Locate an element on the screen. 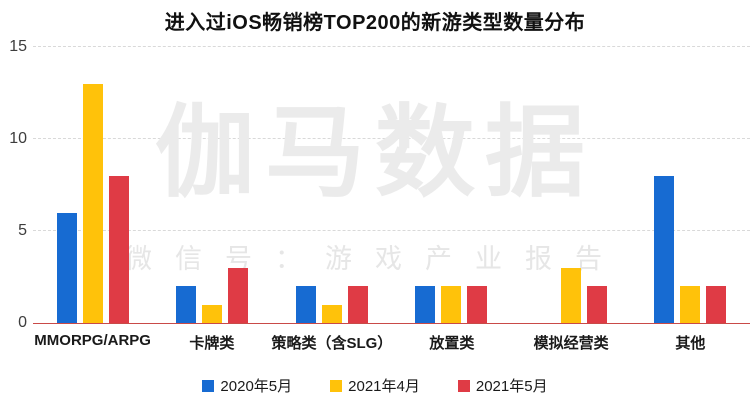 This screenshot has height=408, width=750. x-axis-label-4: 放置类 is located at coordinates (452, 343).